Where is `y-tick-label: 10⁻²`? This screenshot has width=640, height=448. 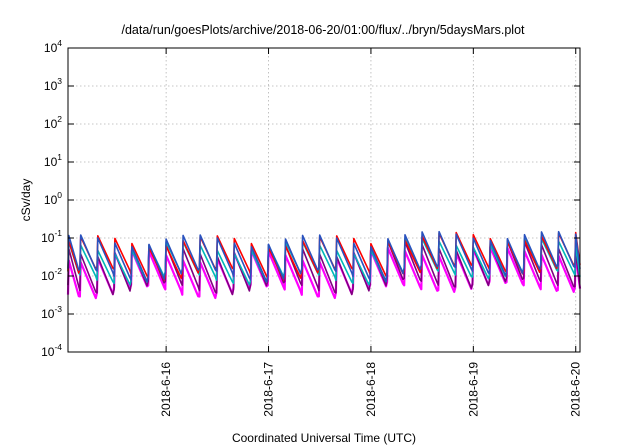
y-tick-label: 10⁻² is located at coordinates (51, 274).